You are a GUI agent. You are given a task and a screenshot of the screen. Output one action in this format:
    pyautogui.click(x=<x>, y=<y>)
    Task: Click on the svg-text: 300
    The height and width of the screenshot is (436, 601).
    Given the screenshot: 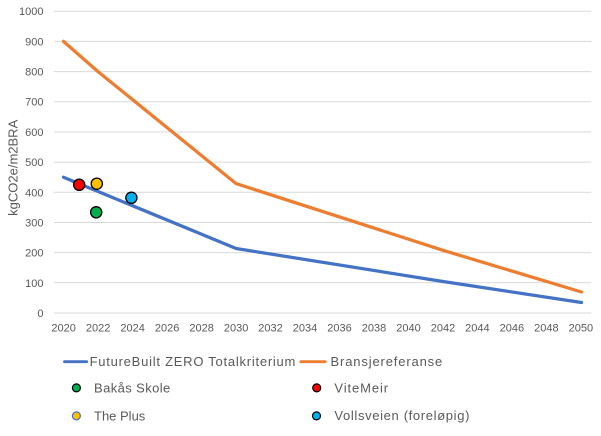 What is the action you would take?
    pyautogui.click(x=34, y=224)
    